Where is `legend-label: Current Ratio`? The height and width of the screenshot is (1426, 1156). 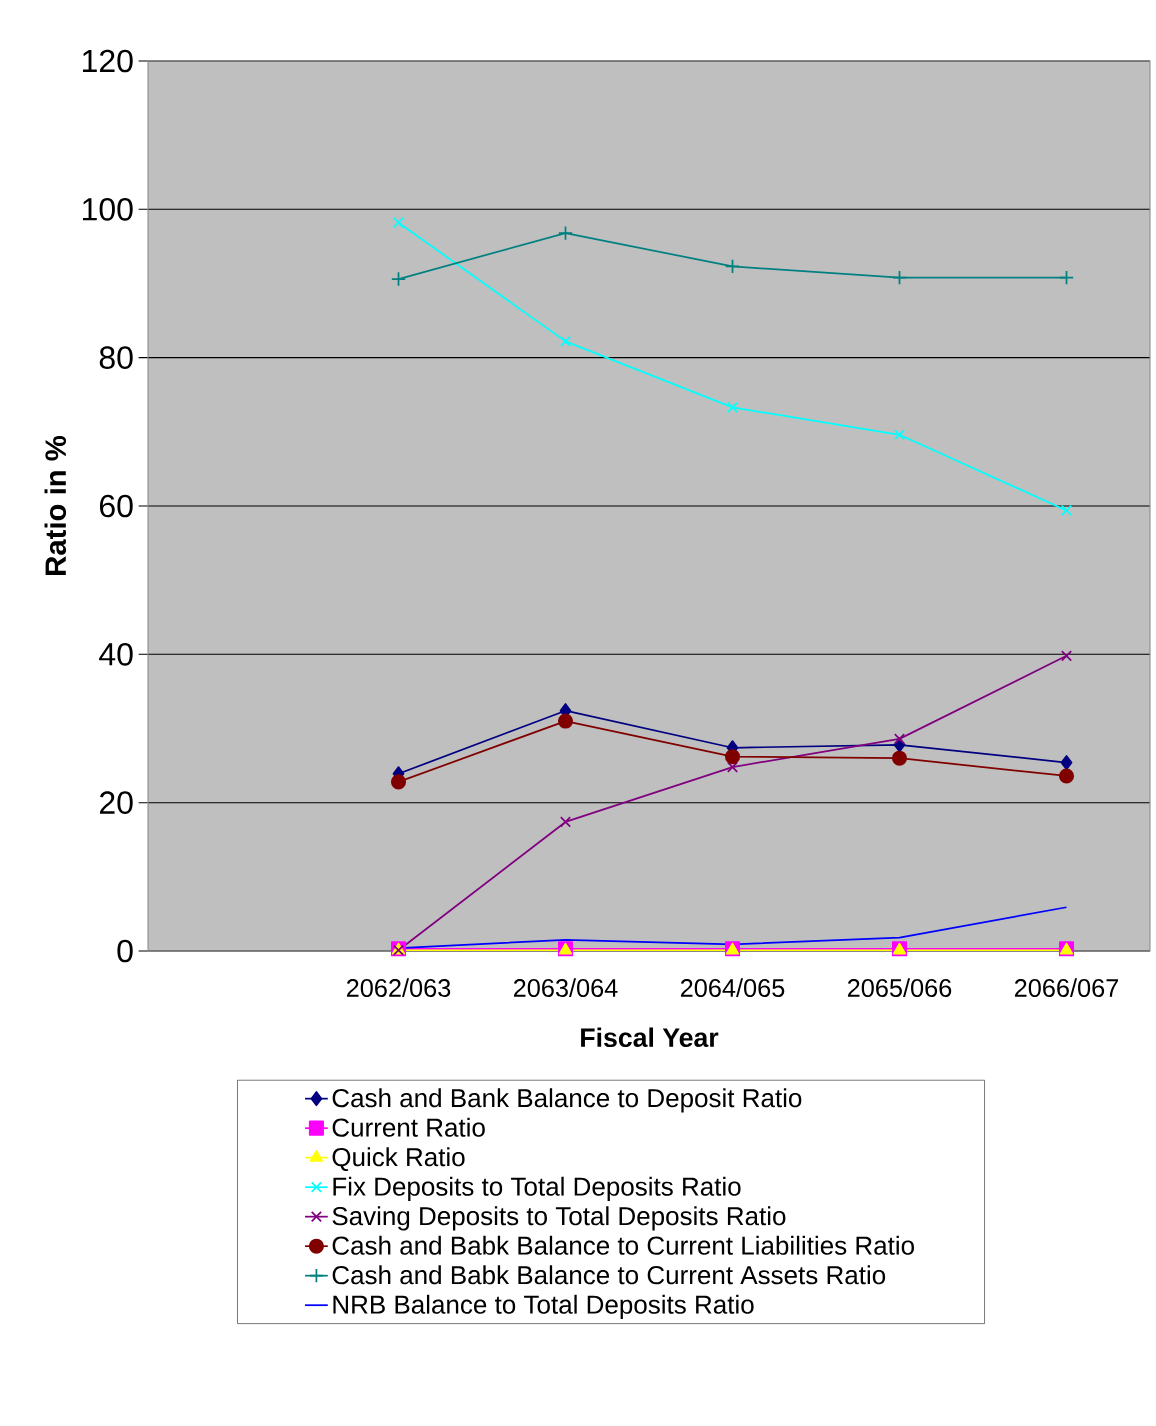
legend-label: Current Ratio is located at coordinates (408, 1127).